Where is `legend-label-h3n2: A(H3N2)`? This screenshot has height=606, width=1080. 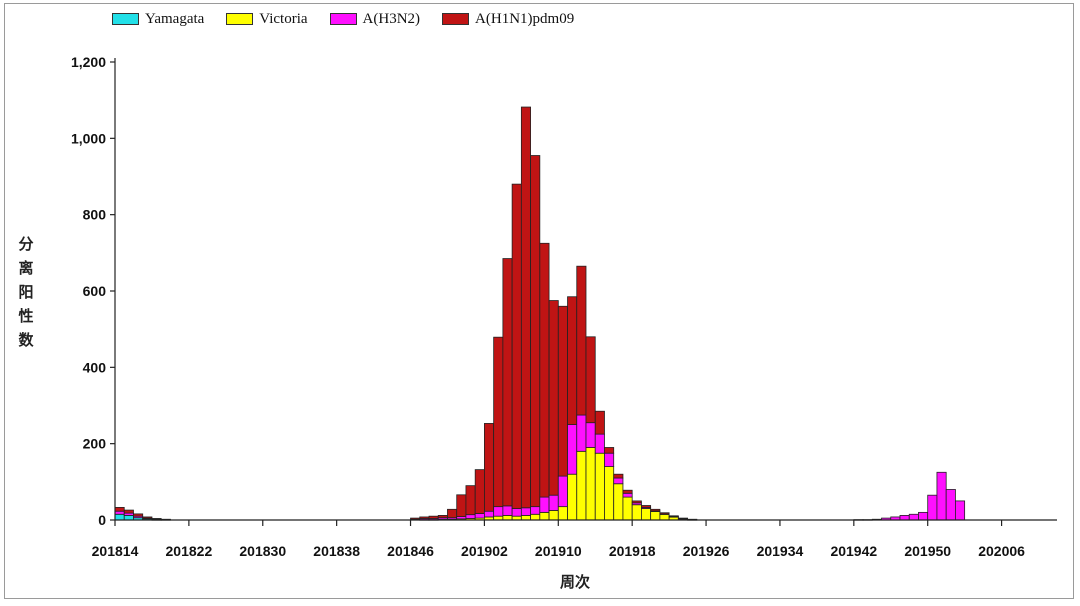
legend-label-h3n2: A(H3N2) is located at coordinates (391, 18).